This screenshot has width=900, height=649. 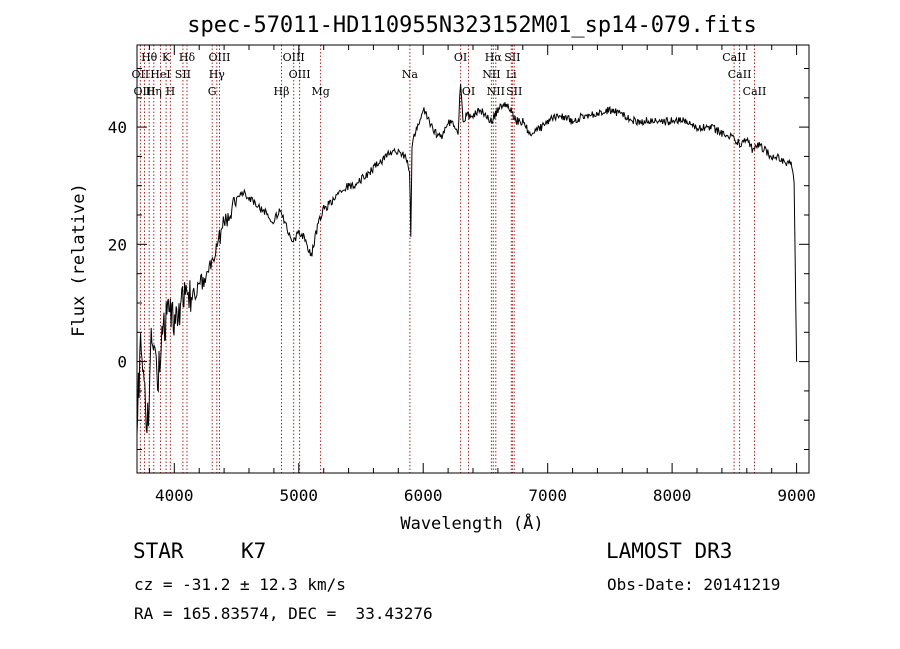 I want to click on x-axis-label: Wavelength (Å), so click(x=471, y=523).